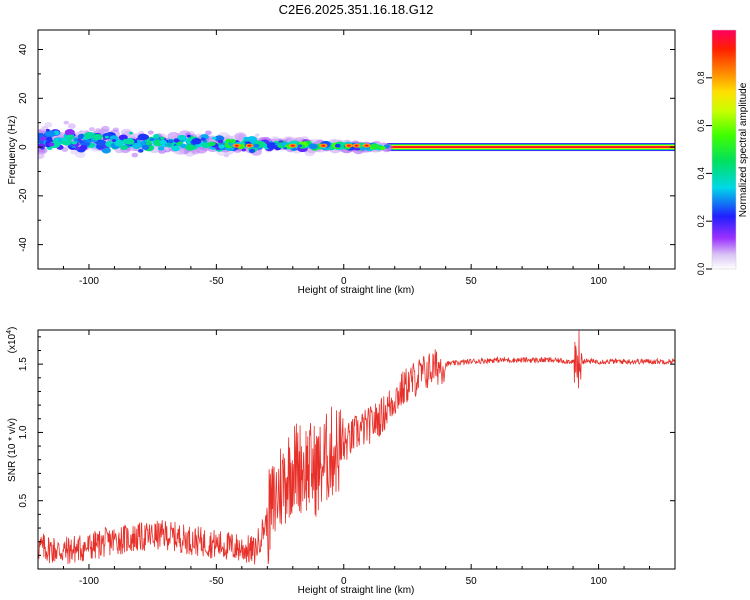 This screenshot has height=600, width=750. Describe the element at coordinates (743, 149) in the screenshot. I see `colorbar-label: Normalized spectral amplitude` at that location.